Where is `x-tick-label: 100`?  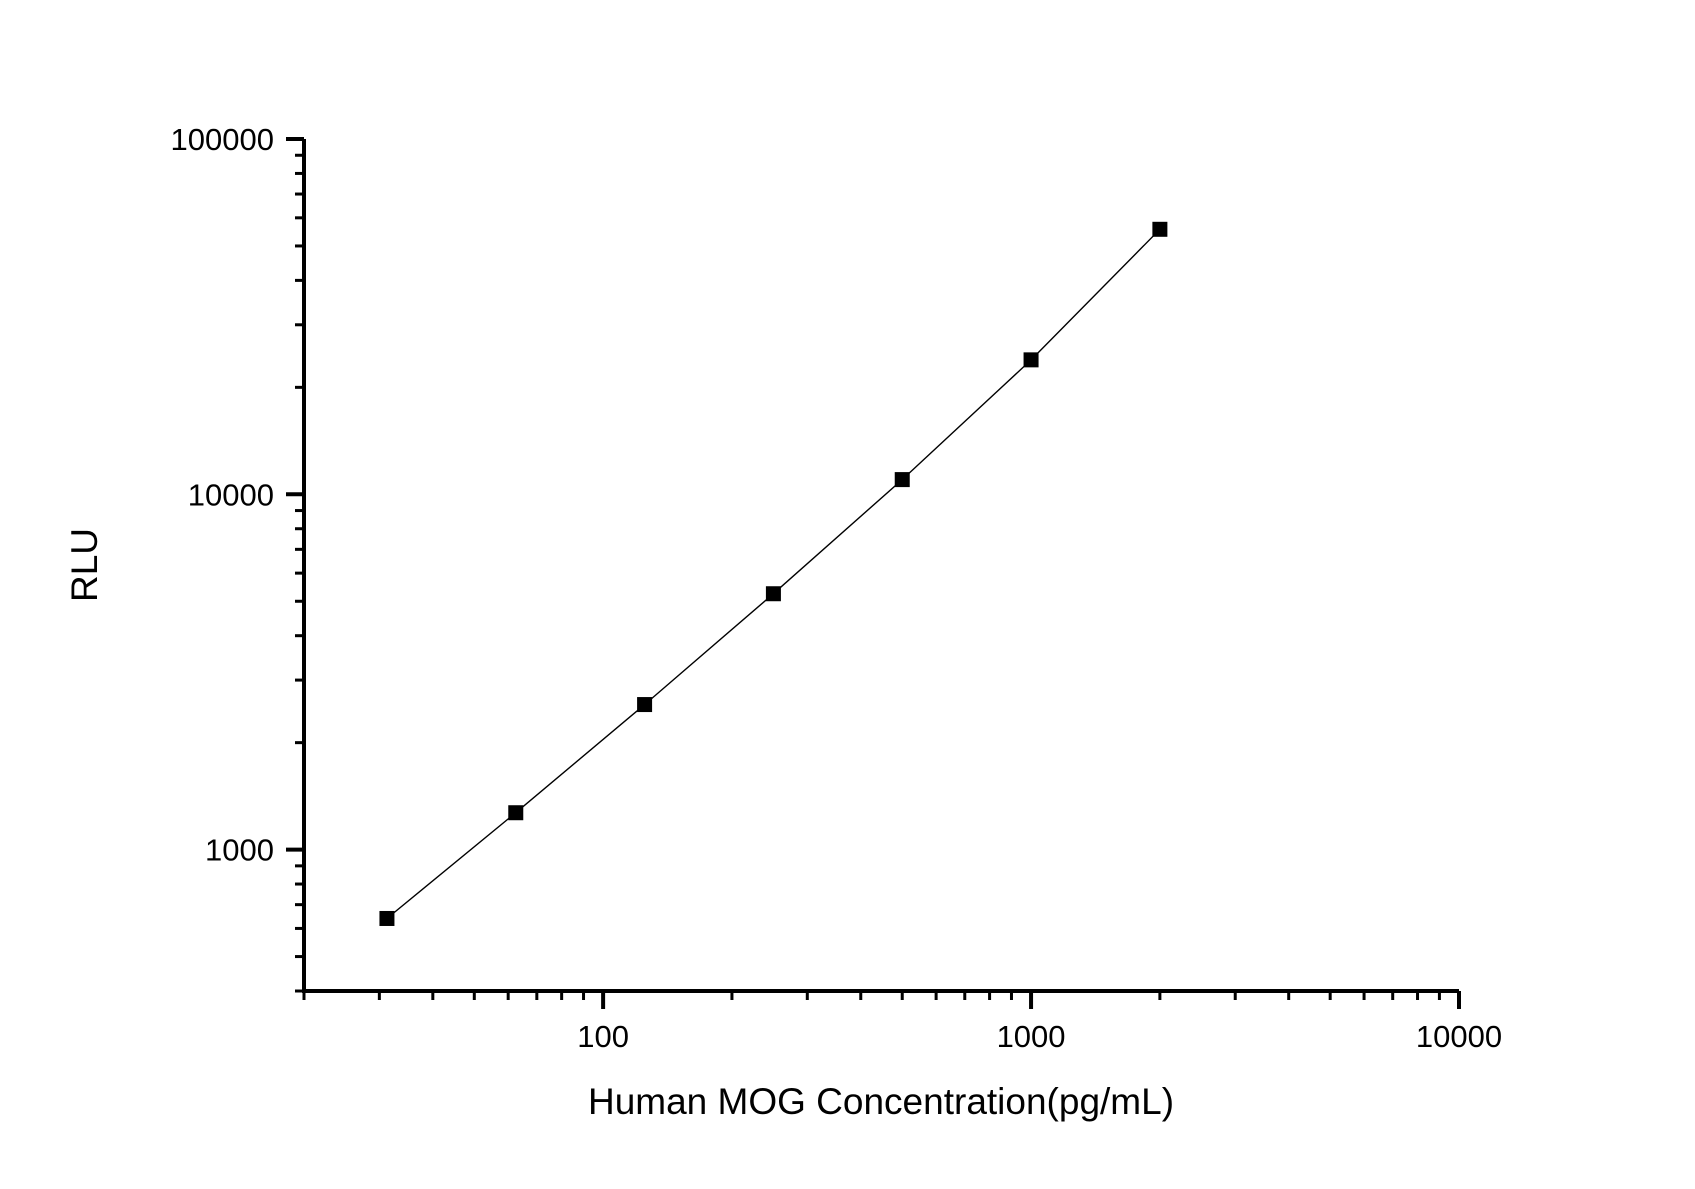
x-tick-label: 100 is located at coordinates (603, 1036).